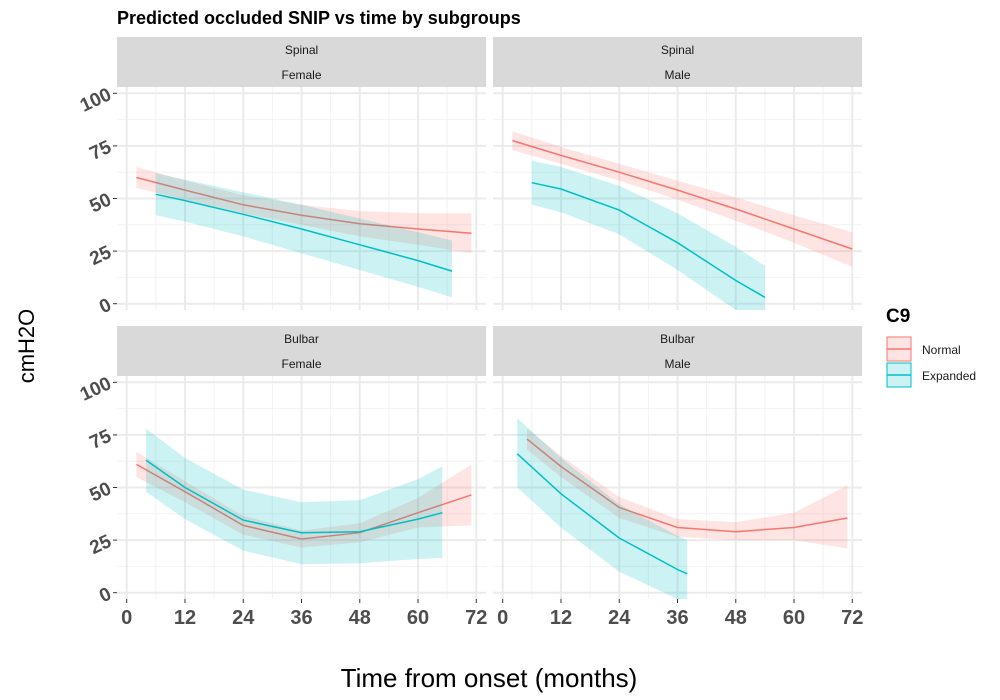  Describe the element at coordinates (489, 678) in the screenshot. I see `x-axis-title: Time from onset (months)` at that location.